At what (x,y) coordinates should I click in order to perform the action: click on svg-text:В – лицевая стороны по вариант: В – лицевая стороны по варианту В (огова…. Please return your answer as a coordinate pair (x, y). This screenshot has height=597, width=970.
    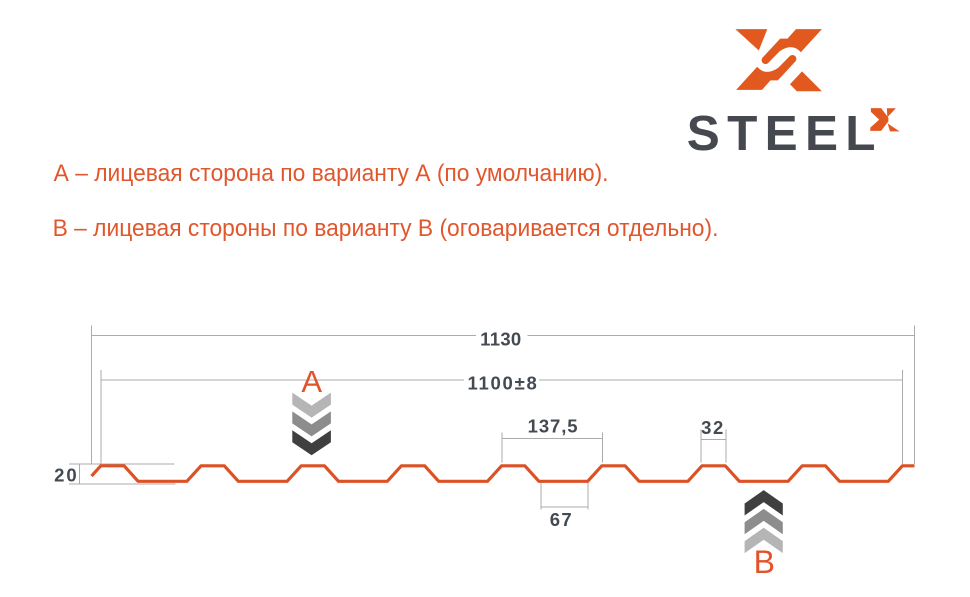
    Looking at the image, I should click on (386, 227).